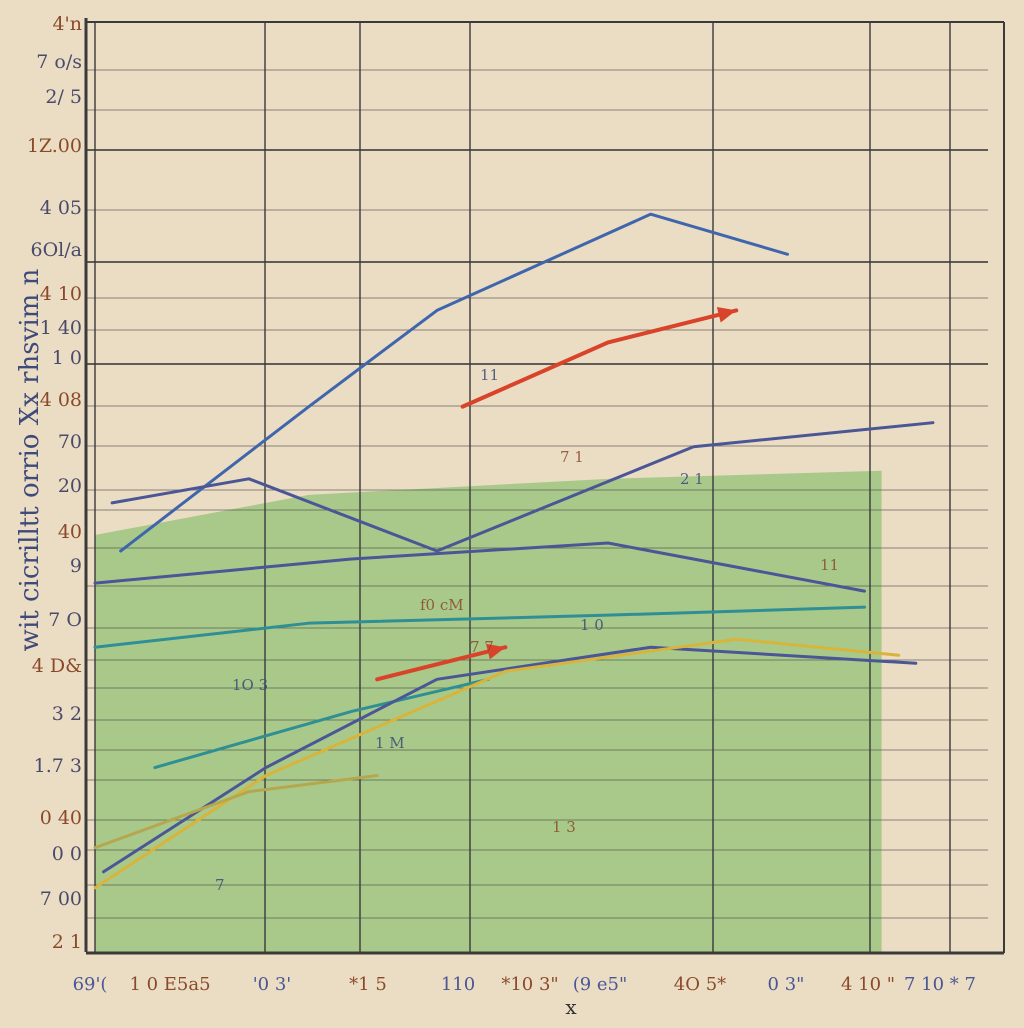 The image size is (1024, 1028). What do you see at coordinates (572, 457) in the screenshot?
I see `annotation-label: 7 1` at bounding box center [572, 457].